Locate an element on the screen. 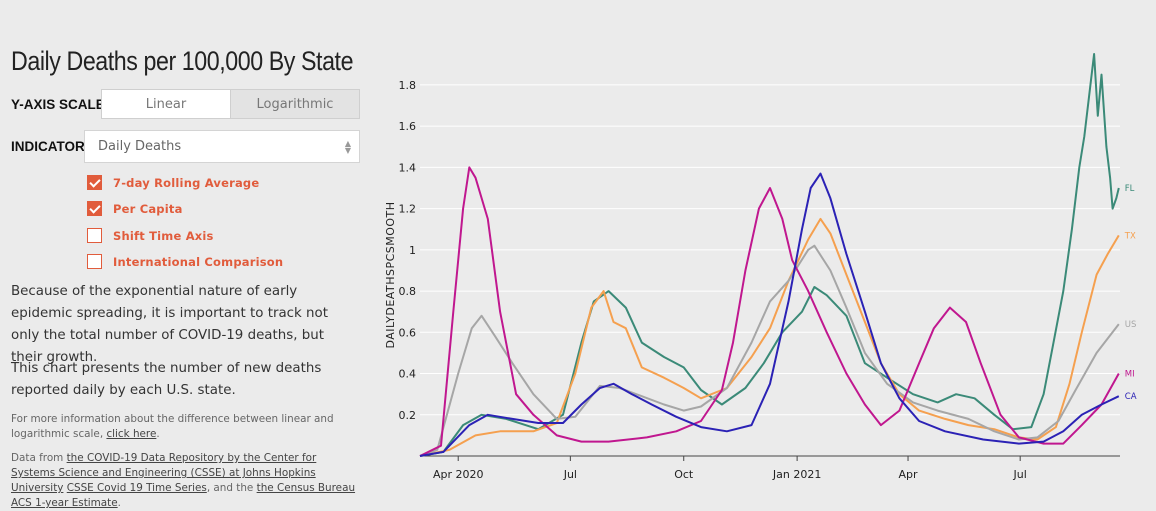 The image size is (1156, 511). series-label-mi: MI is located at coordinates (1130, 375).